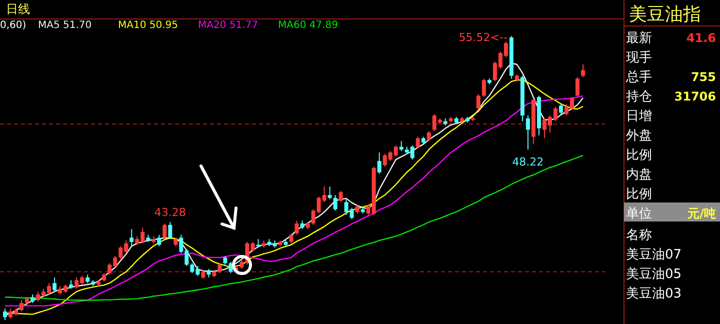 This screenshot has width=720, height=324. I want to click on category-label: 名称, so click(639, 235).